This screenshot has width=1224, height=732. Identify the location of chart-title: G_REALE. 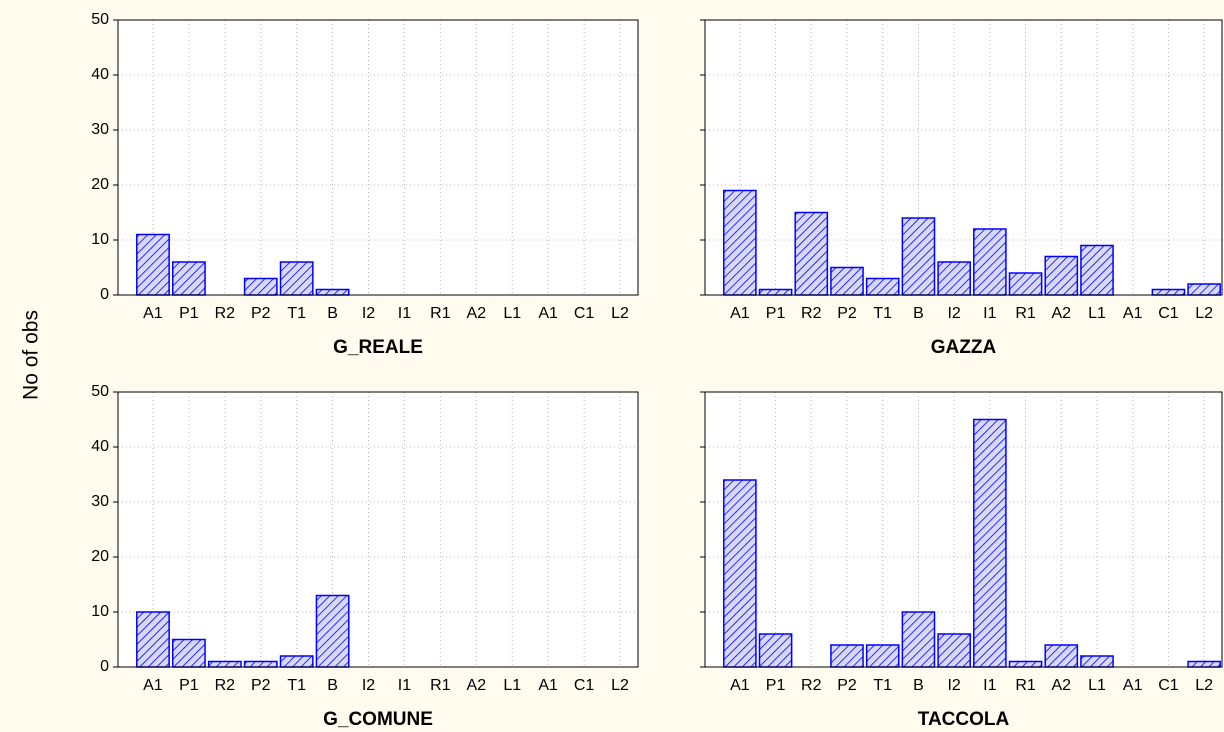
(378, 347).